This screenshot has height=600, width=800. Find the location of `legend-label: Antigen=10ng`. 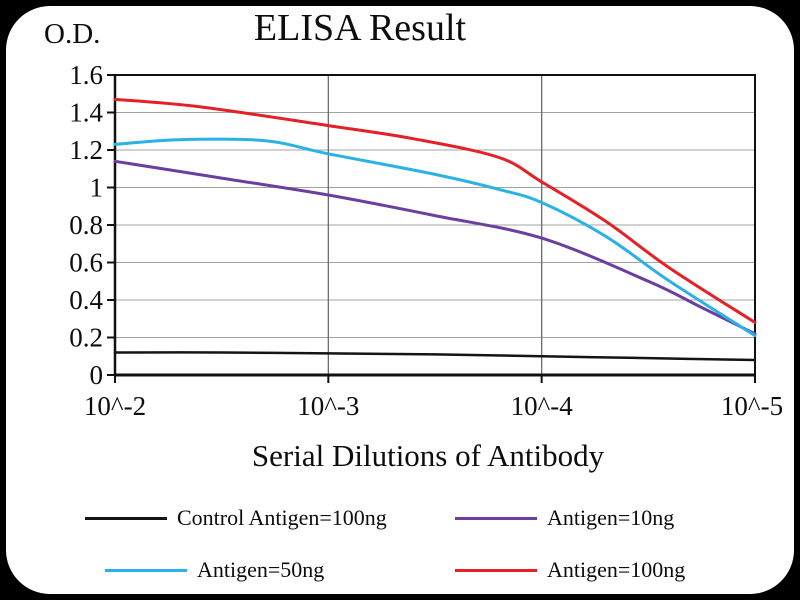

legend-label: Antigen=10ng is located at coordinates (611, 517).